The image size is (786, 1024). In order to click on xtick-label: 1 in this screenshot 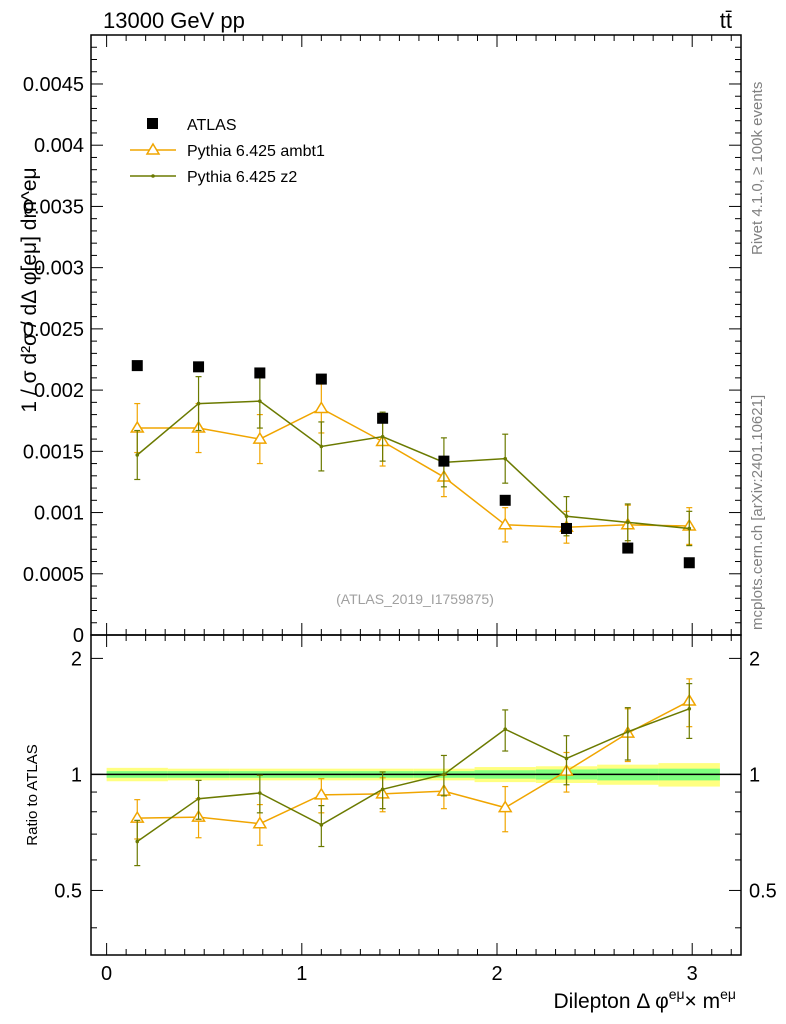, I will do `click(301, 974)`.